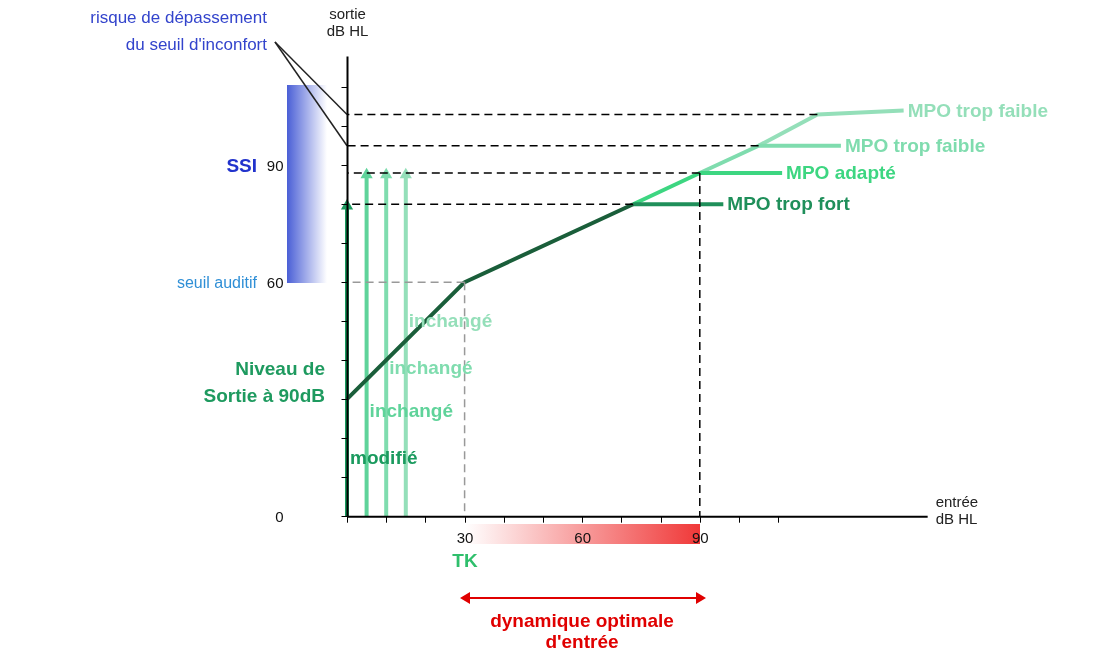 Image resolution: width=1101 pixels, height=657 pixels. I want to click on series-label: MPO adapté, so click(841, 172).